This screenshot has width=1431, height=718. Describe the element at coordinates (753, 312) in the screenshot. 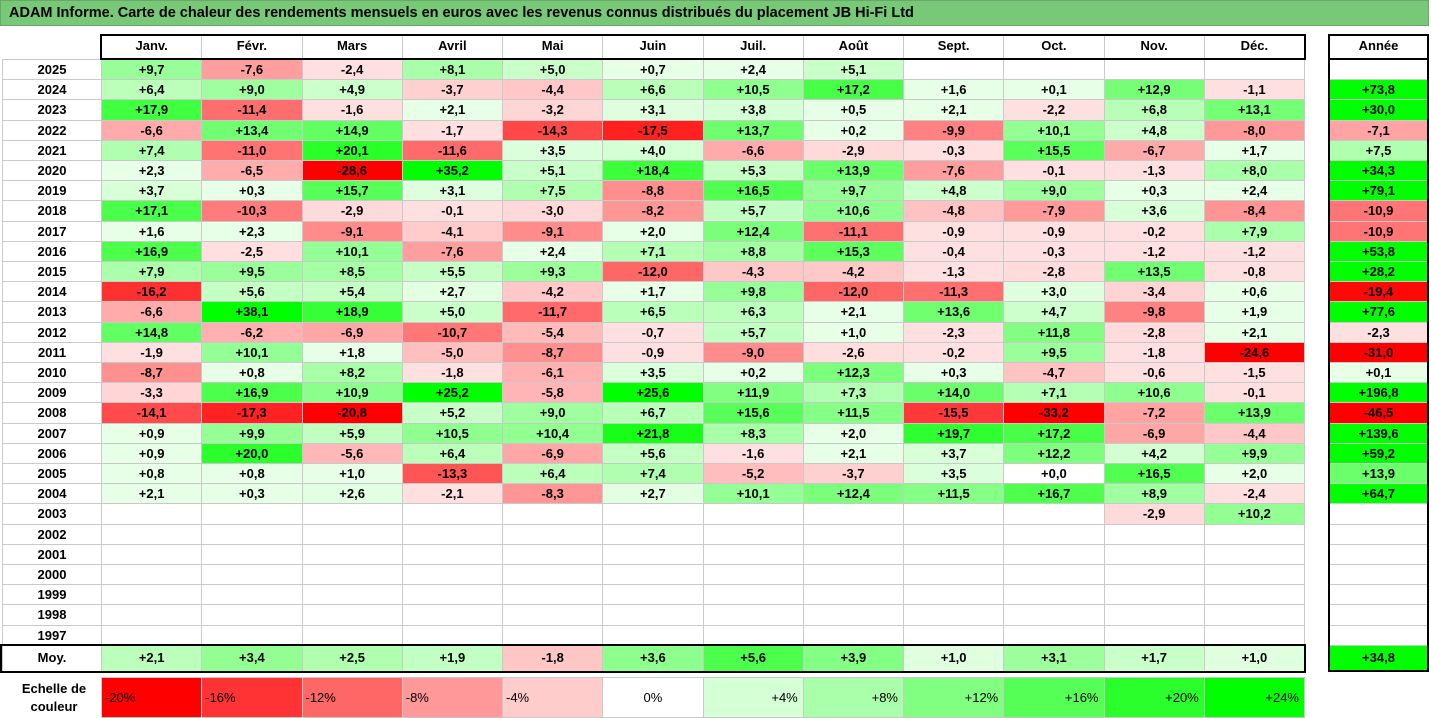

I see `heatmap-cell: +6,3` at that location.